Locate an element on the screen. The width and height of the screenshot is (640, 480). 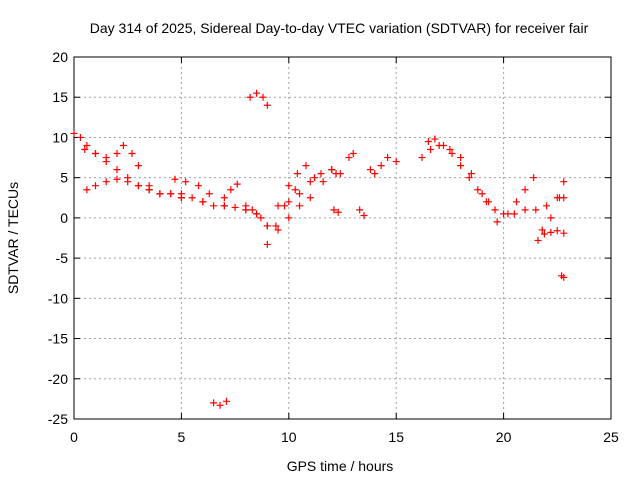
x-tick-label: 10 is located at coordinates (289, 437).